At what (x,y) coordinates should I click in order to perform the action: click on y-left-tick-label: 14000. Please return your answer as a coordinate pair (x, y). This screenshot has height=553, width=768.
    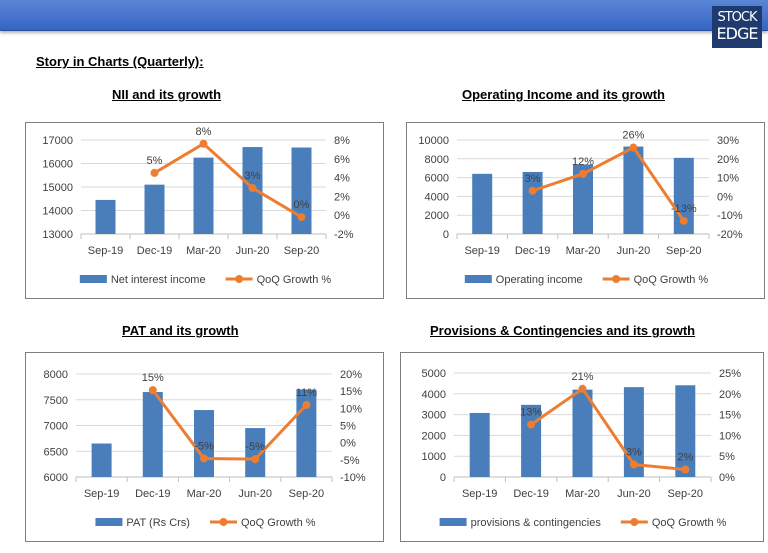
    Looking at the image, I should click on (57, 212).